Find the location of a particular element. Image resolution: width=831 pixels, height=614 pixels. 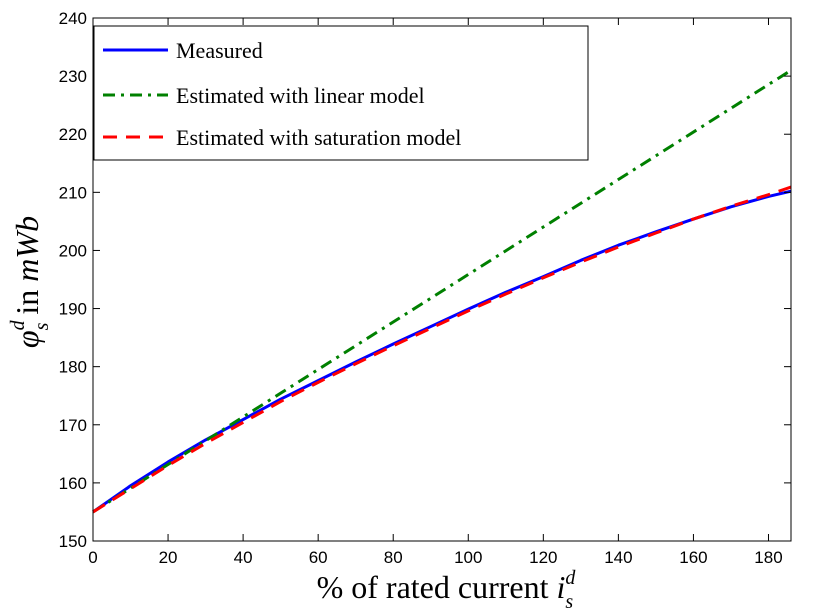

y-axis-title-suffix: in is located at coordinates (27, 302).